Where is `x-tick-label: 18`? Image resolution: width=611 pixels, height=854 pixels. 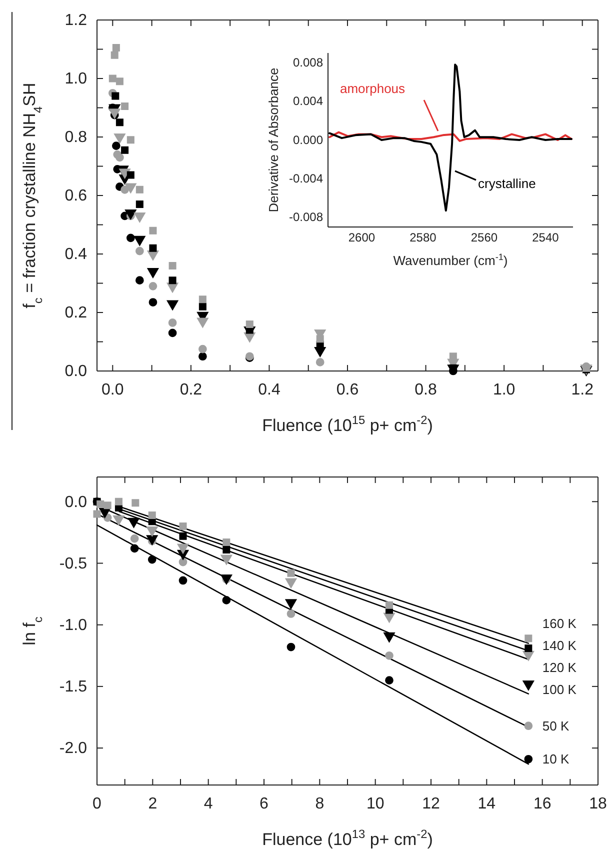
x-tick-label: 18 is located at coordinates (598, 803).